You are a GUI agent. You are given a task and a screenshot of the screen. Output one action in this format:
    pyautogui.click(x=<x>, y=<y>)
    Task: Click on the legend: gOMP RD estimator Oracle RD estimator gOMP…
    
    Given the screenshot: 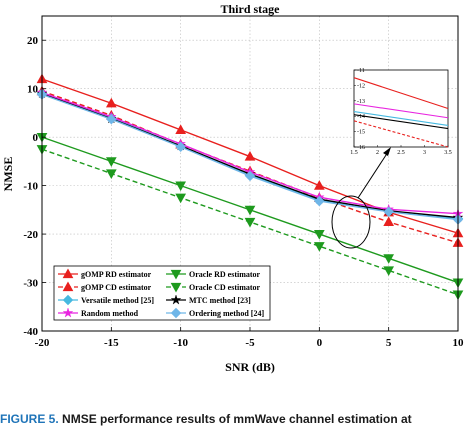 What is the action you would take?
    pyautogui.click(x=162, y=293)
    